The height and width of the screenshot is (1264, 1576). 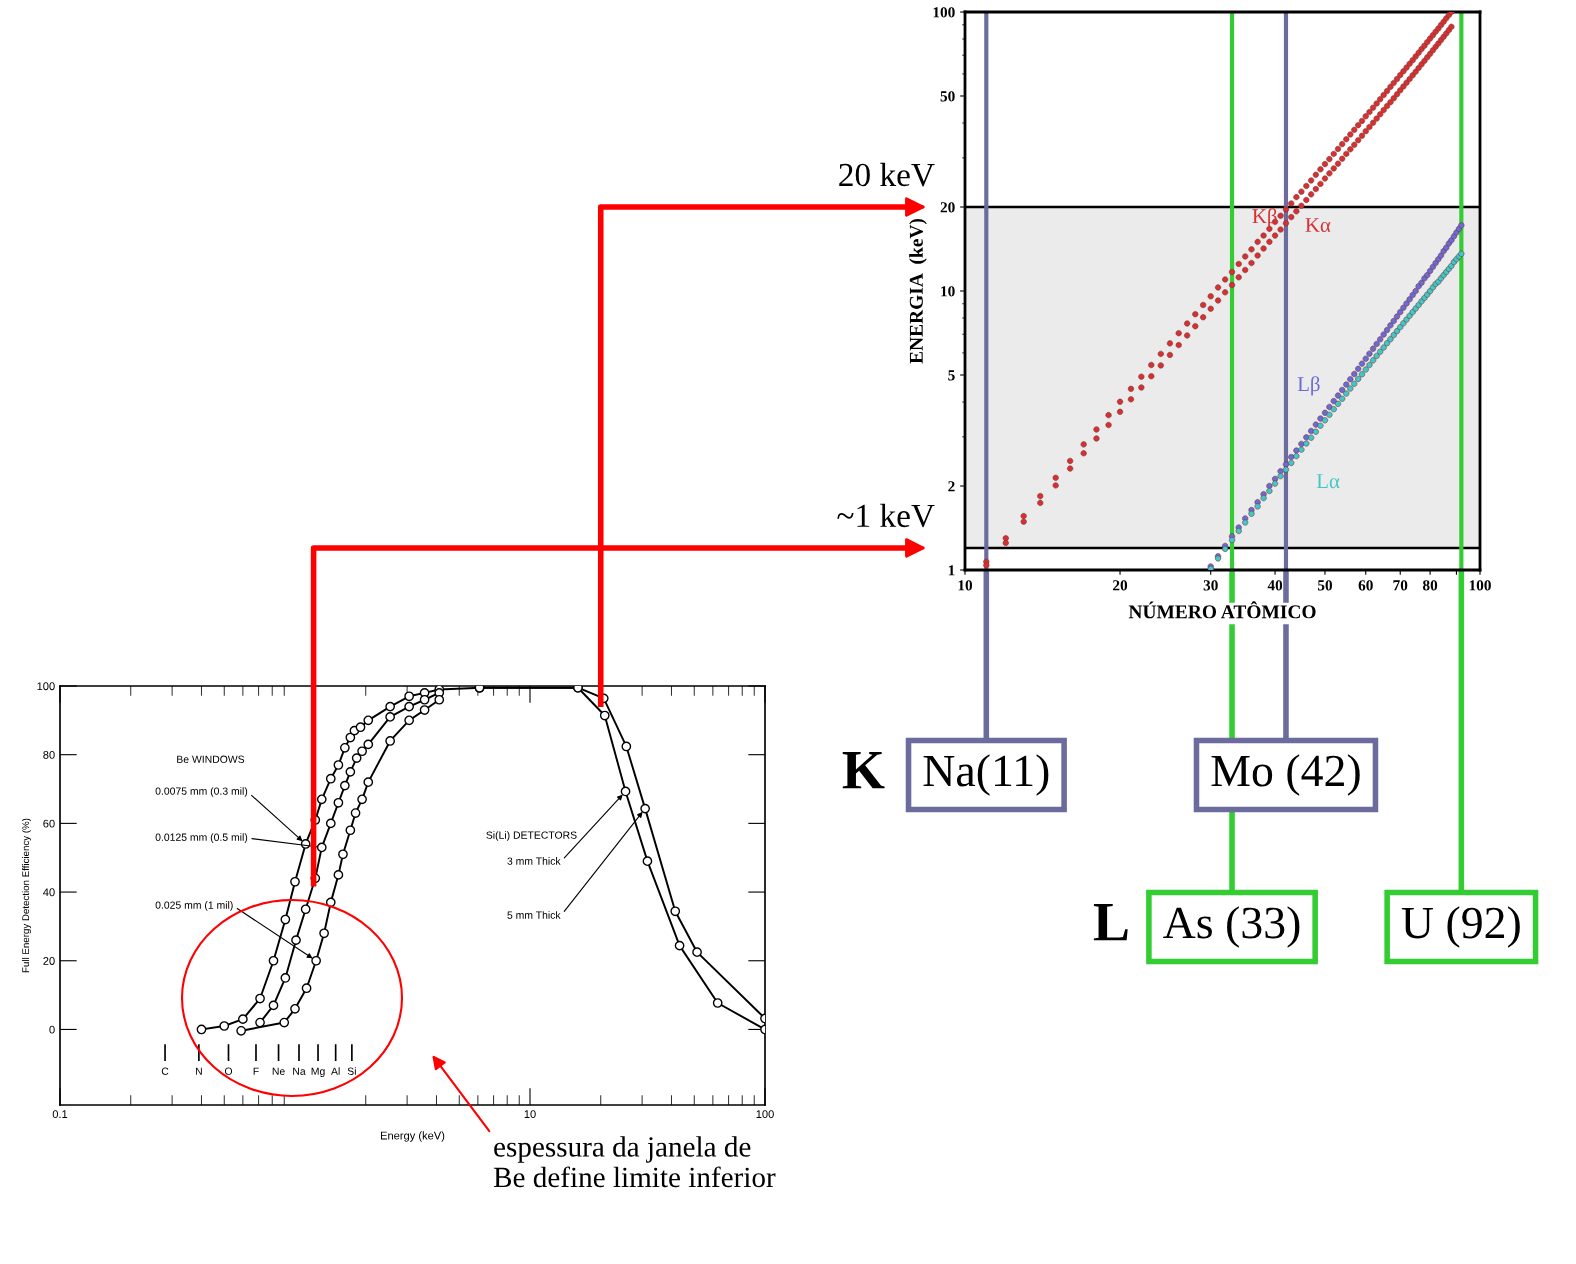 What do you see at coordinates (1285, 775) in the screenshot?
I see `ref-line-label: Mo (42)` at bounding box center [1285, 775].